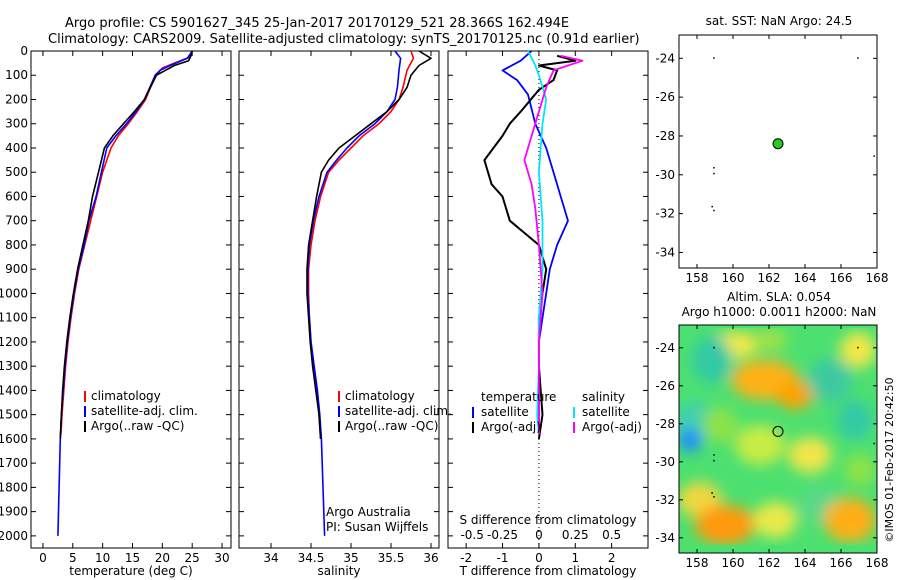 This screenshot has width=900, height=580. What do you see at coordinates (603, 397) in the screenshot?
I see `legend-title-salinity: salinity` at bounding box center [603, 397].